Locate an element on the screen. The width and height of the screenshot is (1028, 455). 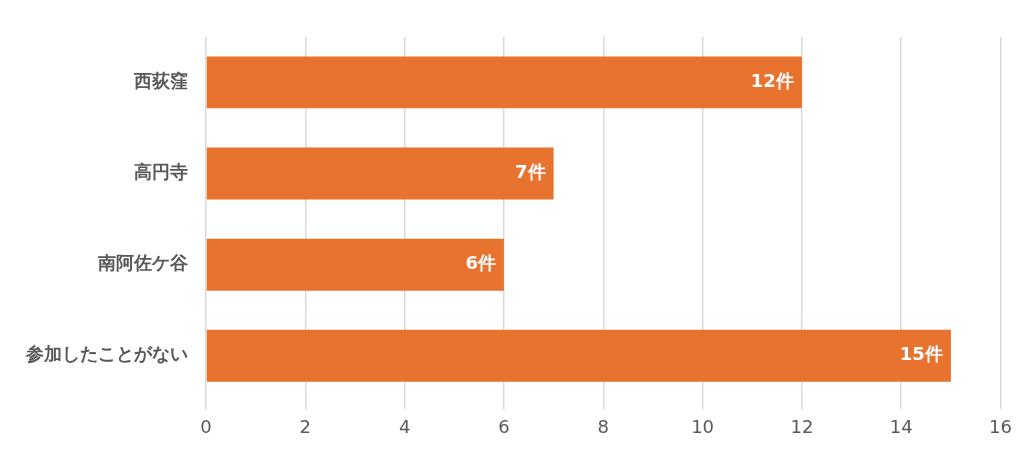
x-tick-label: 8 is located at coordinates (603, 426).